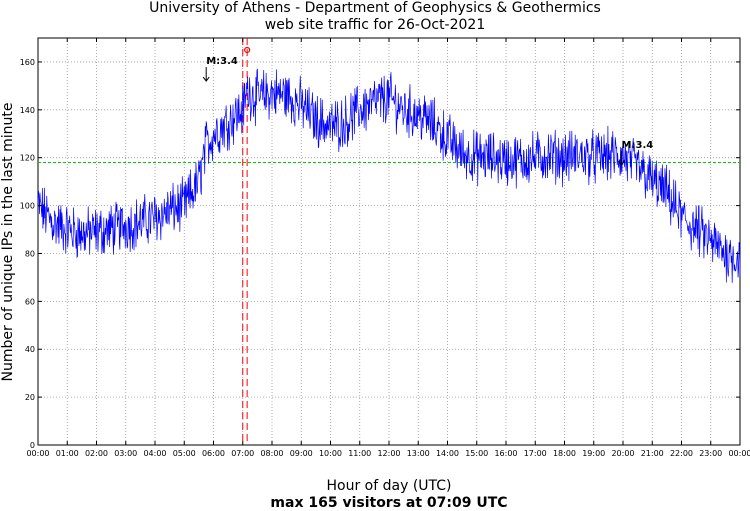 This screenshot has width=750, height=511. What do you see at coordinates (27, 206) in the screenshot?
I see `y-tick-label: 100` at bounding box center [27, 206].